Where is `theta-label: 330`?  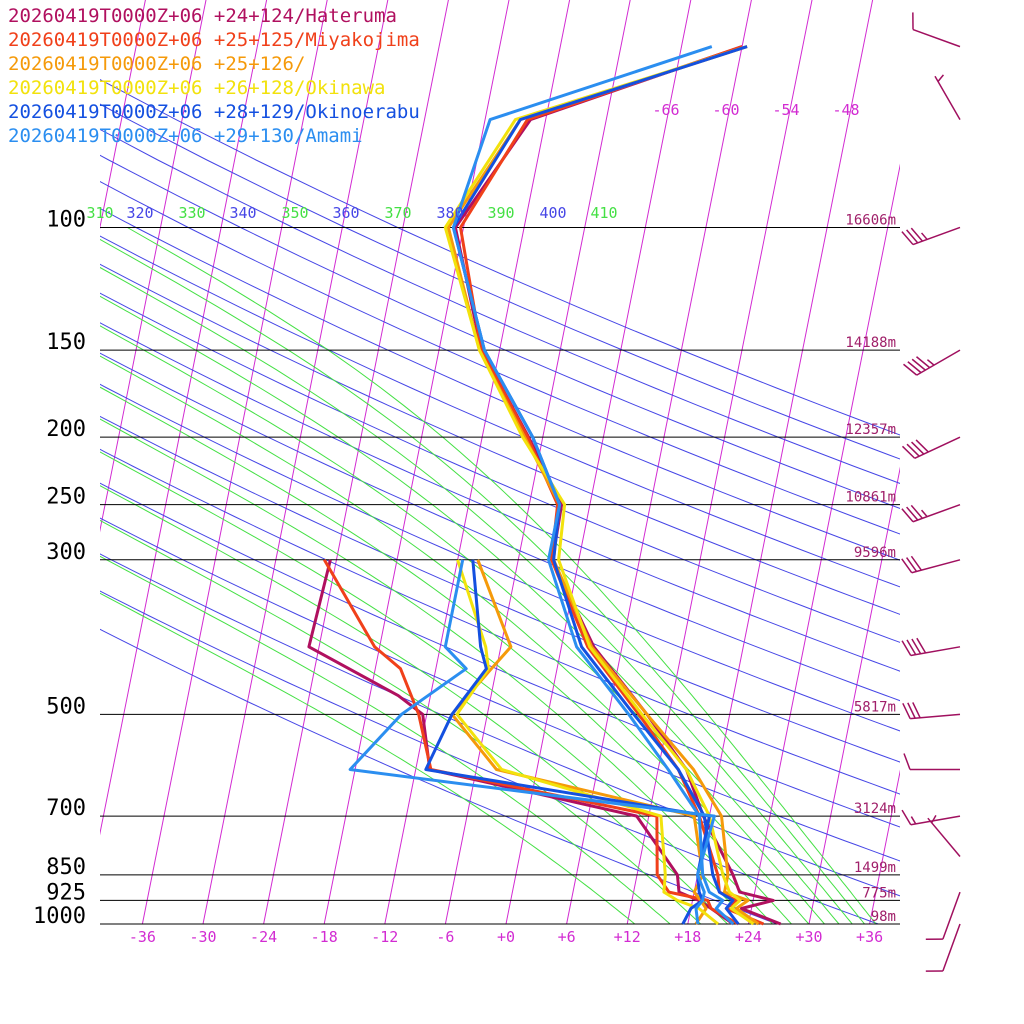 theta-label: 330 is located at coordinates (191, 213).